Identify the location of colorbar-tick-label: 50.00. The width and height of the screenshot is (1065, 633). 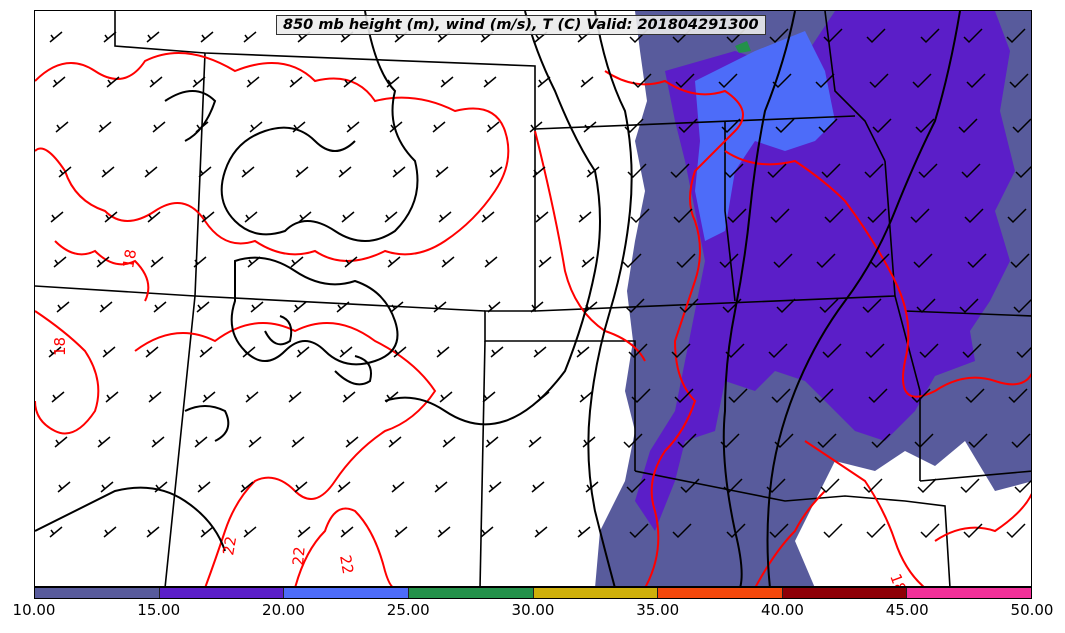
(1032, 610).